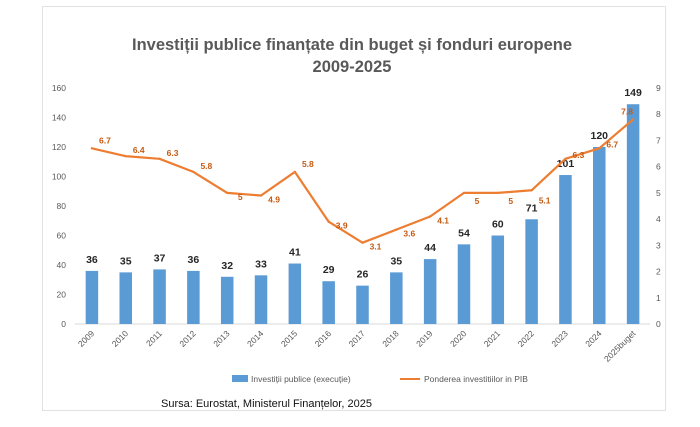  I want to click on line-data-label: 6.3, so click(579, 155).